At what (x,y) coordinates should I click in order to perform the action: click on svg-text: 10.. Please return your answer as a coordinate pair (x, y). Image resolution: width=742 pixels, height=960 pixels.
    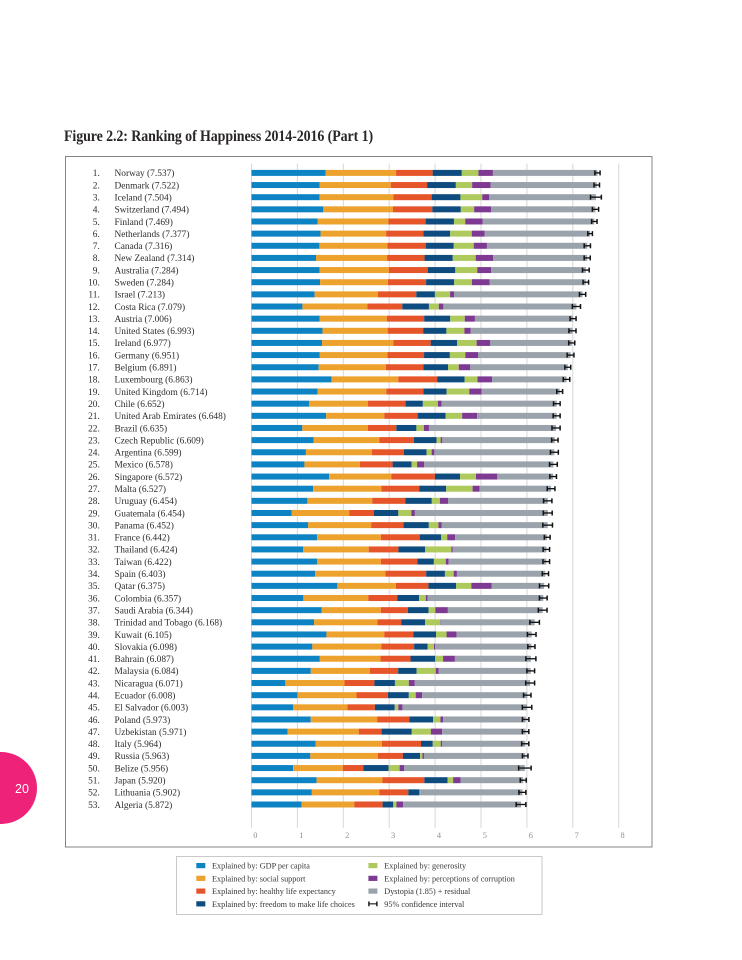
    Looking at the image, I should click on (94, 284).